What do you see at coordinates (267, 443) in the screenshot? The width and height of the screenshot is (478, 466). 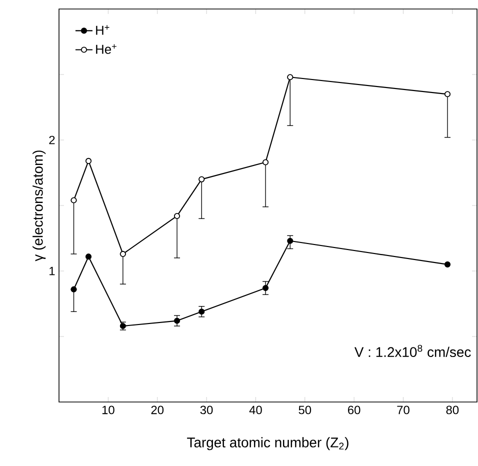 I see `x-axis-title: Target atomic number (Z$_{2}$)` at bounding box center [267, 443].